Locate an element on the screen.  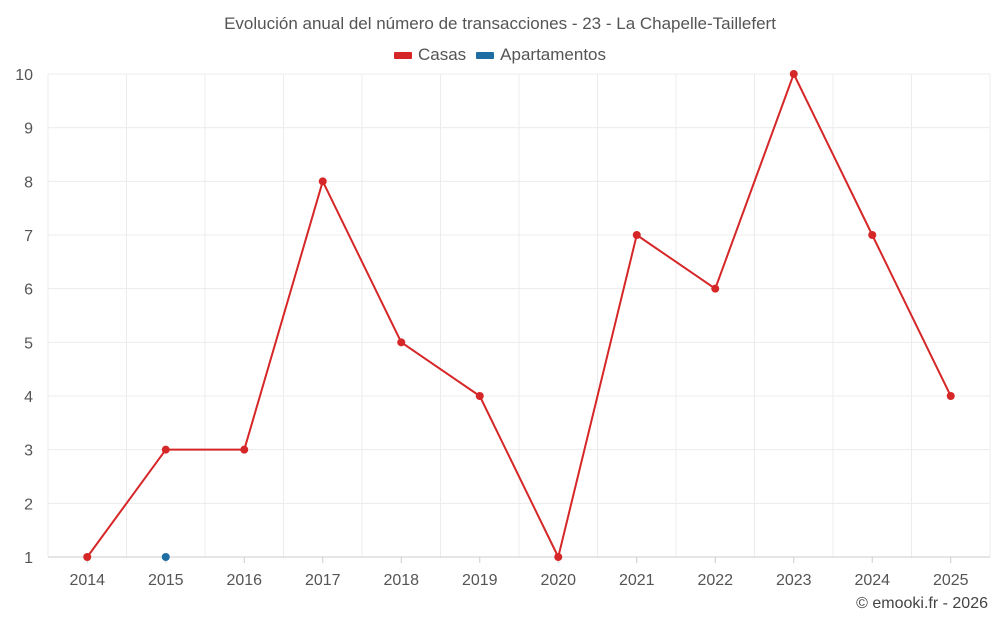
x-tick-label: 2023 is located at coordinates (794, 580).